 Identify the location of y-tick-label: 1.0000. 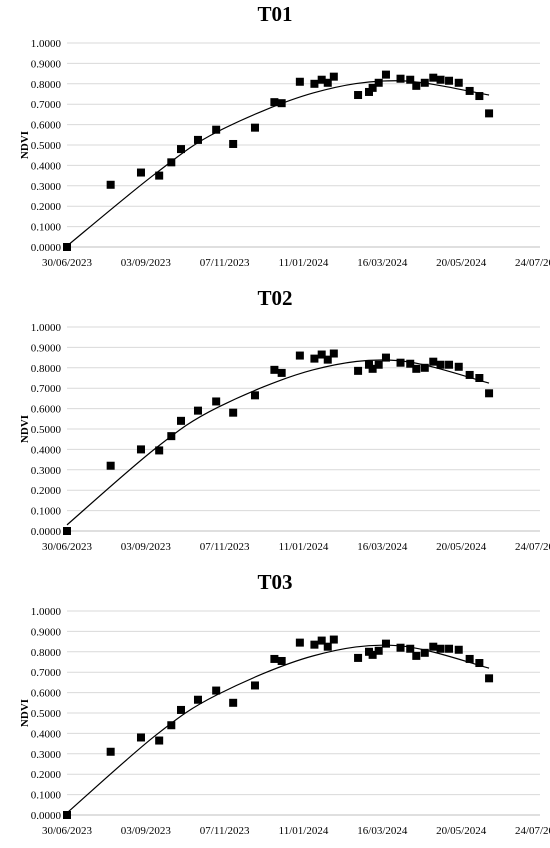
(46, 612).